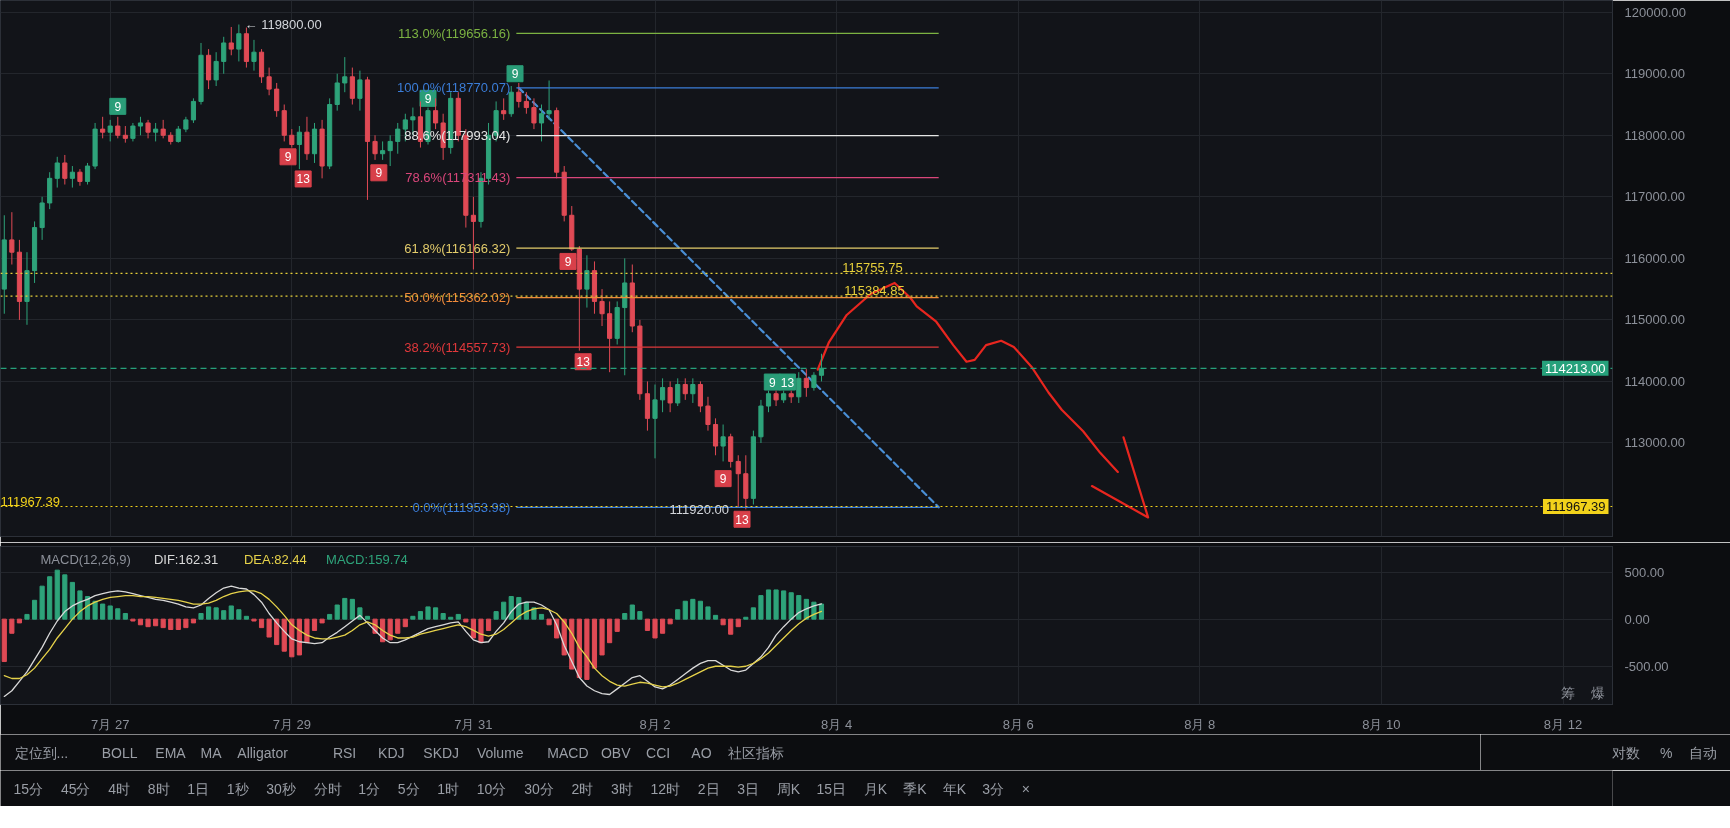  What do you see at coordinates (211, 752) in the screenshot?
I see `text: MA` at bounding box center [211, 752].